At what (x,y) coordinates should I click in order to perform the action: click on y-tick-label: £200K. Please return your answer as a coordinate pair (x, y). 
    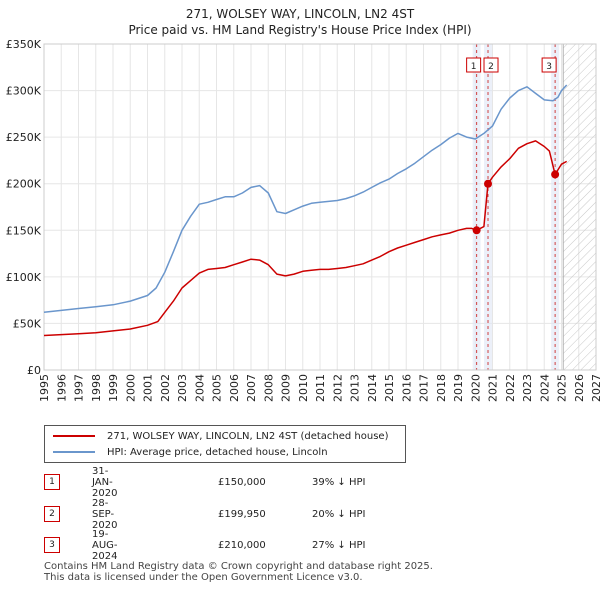
    Looking at the image, I should click on (24, 184).